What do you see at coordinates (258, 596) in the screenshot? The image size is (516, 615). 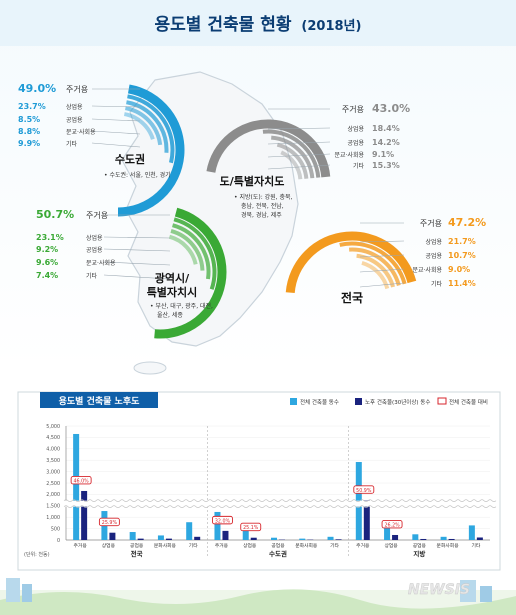 I see `skyline-decoration: NEWSIS` at bounding box center [258, 596].